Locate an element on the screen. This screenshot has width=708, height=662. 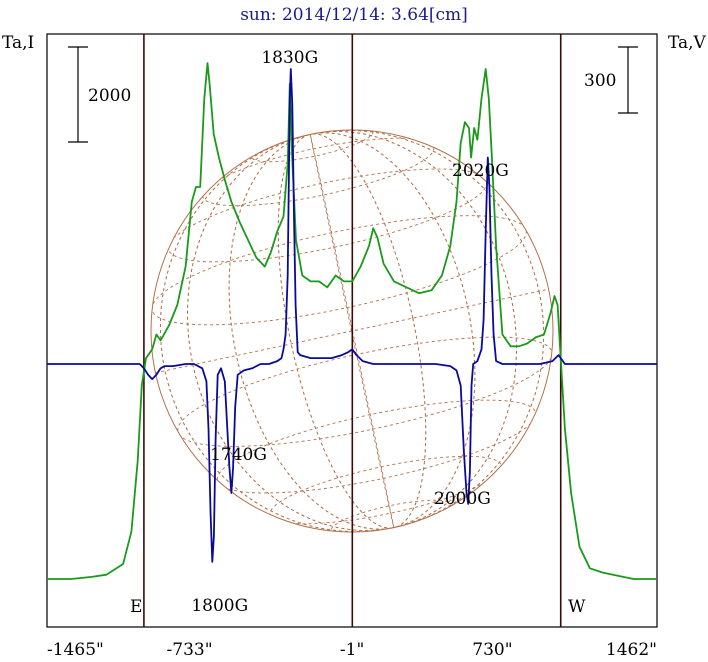
right-axis-label: Ta,V is located at coordinates (687, 43).